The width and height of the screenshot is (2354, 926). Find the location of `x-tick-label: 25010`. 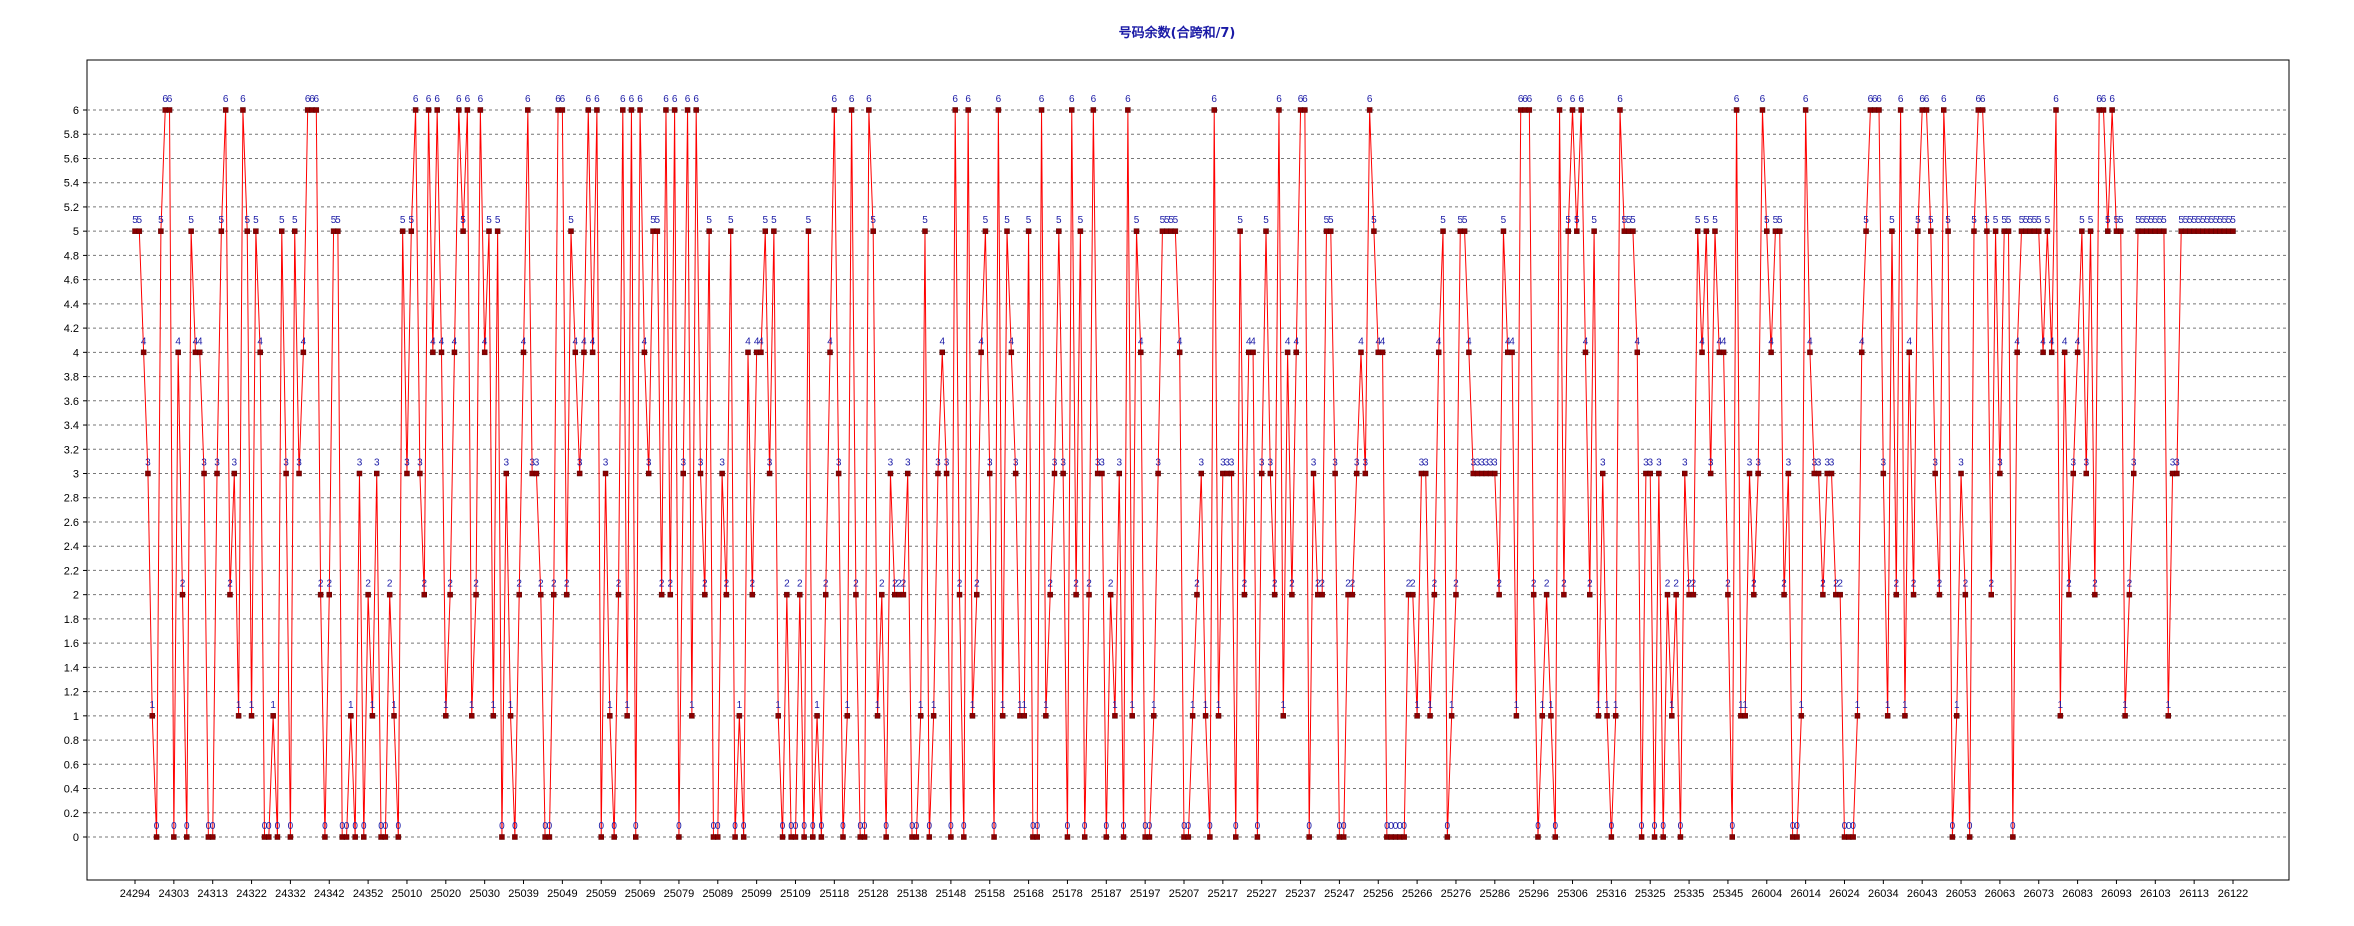

x-tick-label: 25010 is located at coordinates (407, 894).